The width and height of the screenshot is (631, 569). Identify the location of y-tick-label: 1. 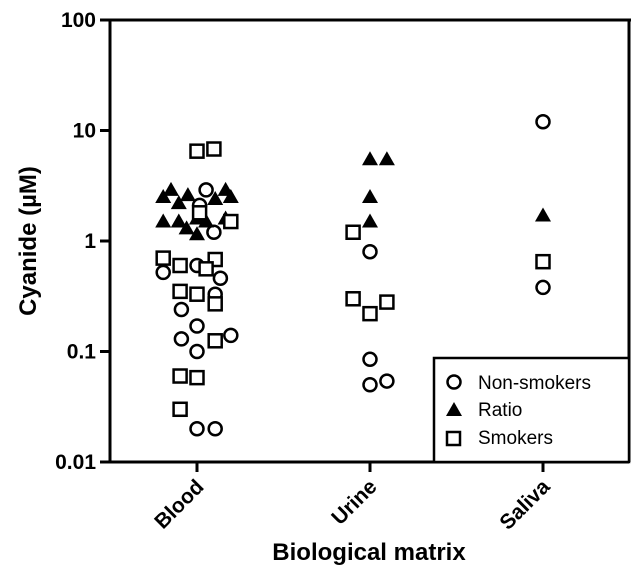
(90, 241).